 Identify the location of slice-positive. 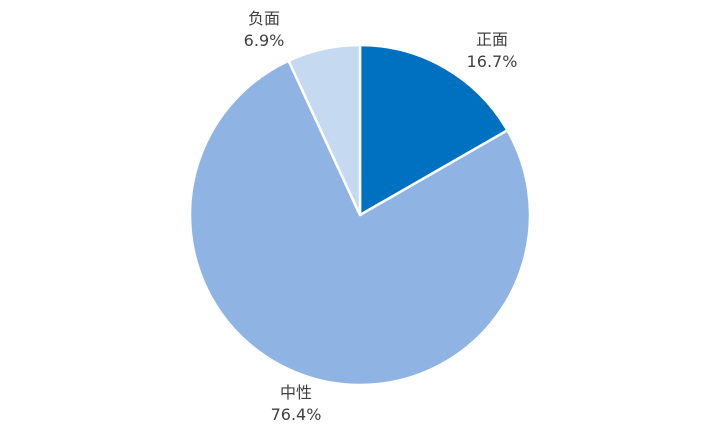
(433, 130).